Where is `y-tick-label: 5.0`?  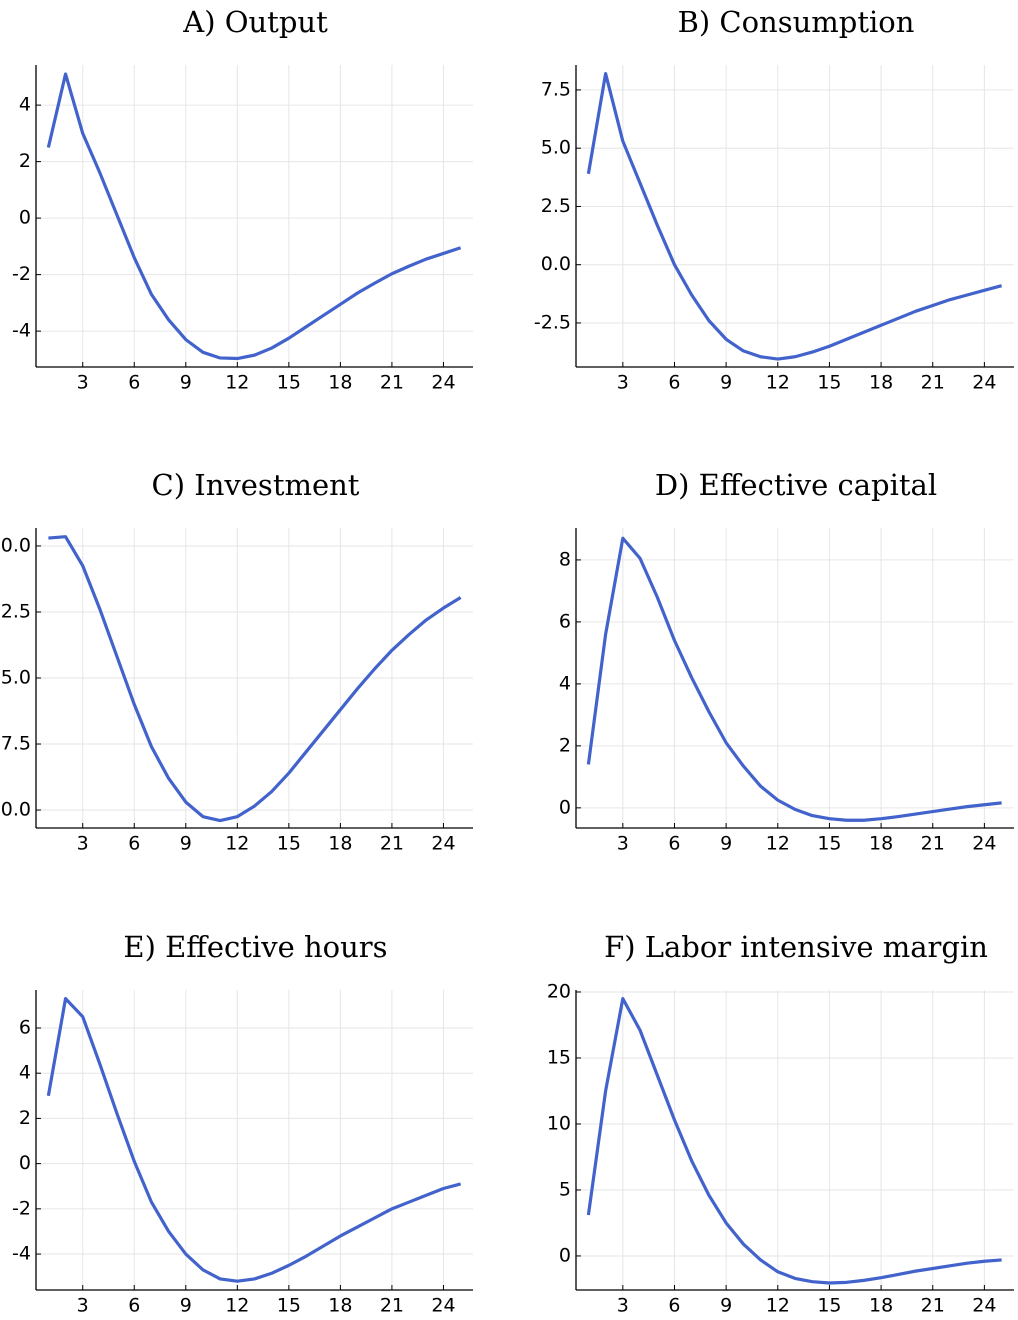 y-tick-label: 5.0 is located at coordinates (556, 148).